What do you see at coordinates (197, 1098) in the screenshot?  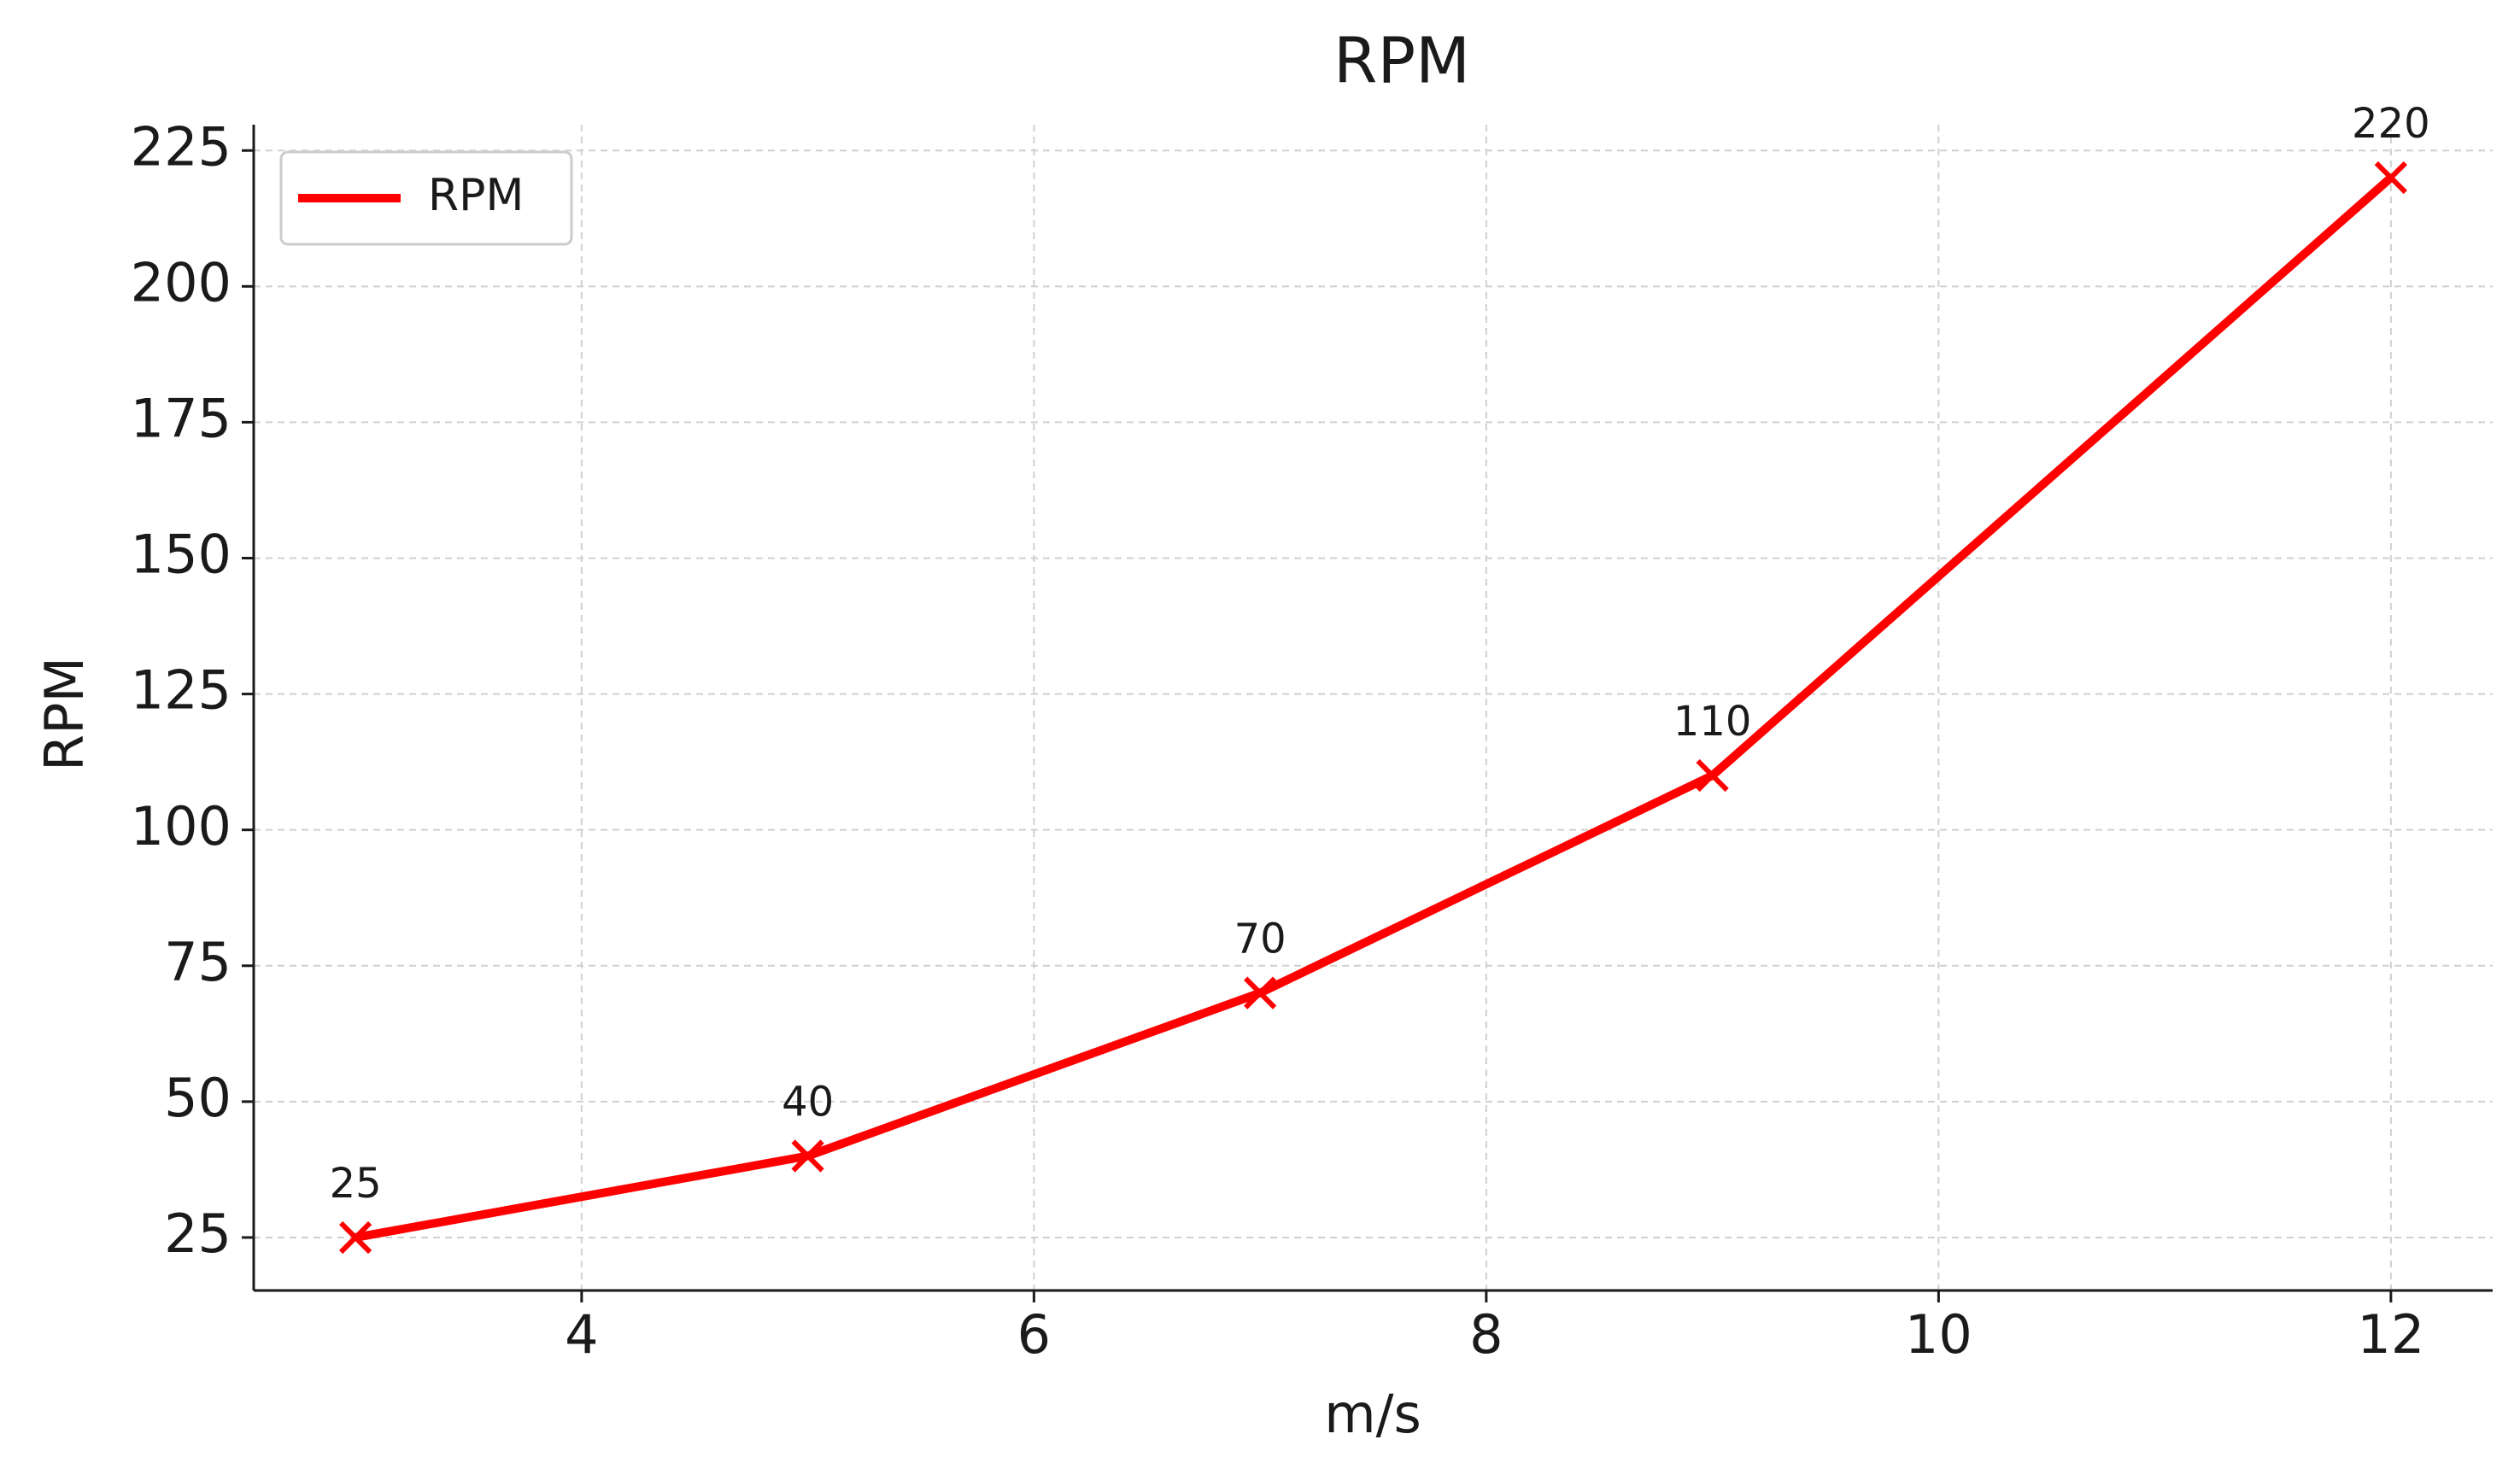 I see `y-tick-label: 50` at bounding box center [197, 1098].